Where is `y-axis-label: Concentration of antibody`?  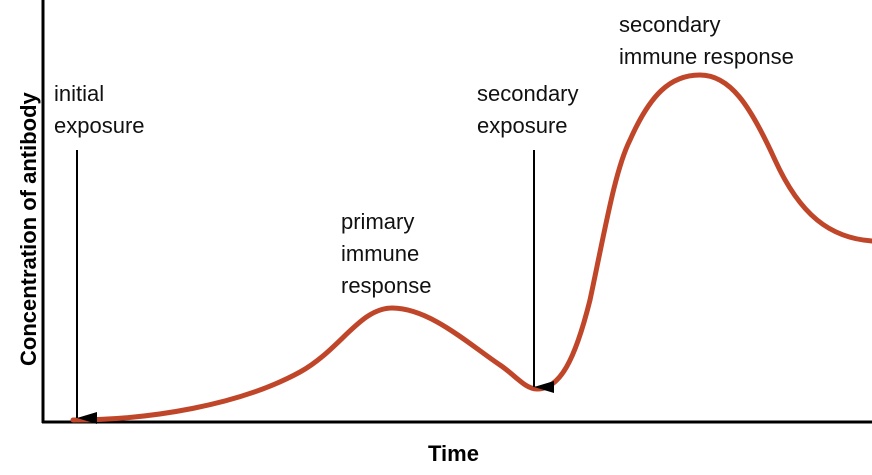
y-axis-label: Concentration of antibody is located at coordinates (28, 229).